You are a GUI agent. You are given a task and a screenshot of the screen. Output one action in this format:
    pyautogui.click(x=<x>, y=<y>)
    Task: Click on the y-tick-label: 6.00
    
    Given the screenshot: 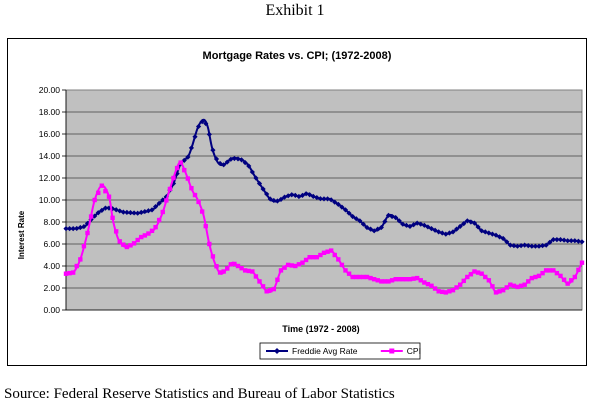 What is the action you would take?
    pyautogui.click(x=51, y=244)
    